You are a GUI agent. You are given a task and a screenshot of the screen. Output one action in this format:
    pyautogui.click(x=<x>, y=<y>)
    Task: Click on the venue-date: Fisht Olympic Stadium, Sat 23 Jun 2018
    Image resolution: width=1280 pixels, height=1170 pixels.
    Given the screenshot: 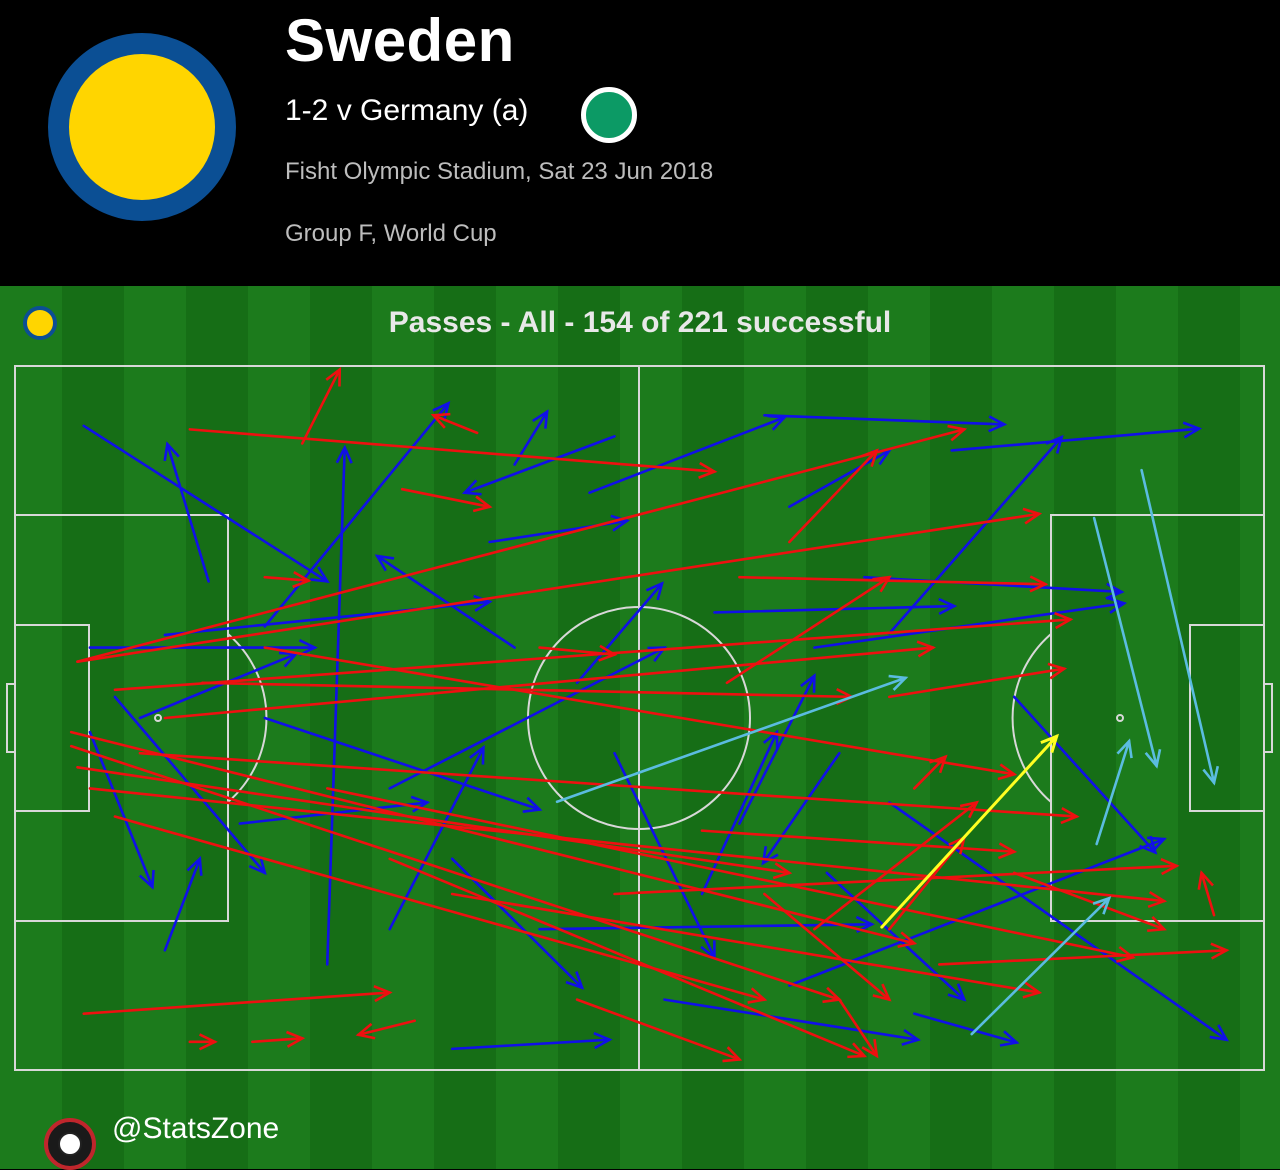 What is the action you would take?
    pyautogui.click(x=499, y=171)
    